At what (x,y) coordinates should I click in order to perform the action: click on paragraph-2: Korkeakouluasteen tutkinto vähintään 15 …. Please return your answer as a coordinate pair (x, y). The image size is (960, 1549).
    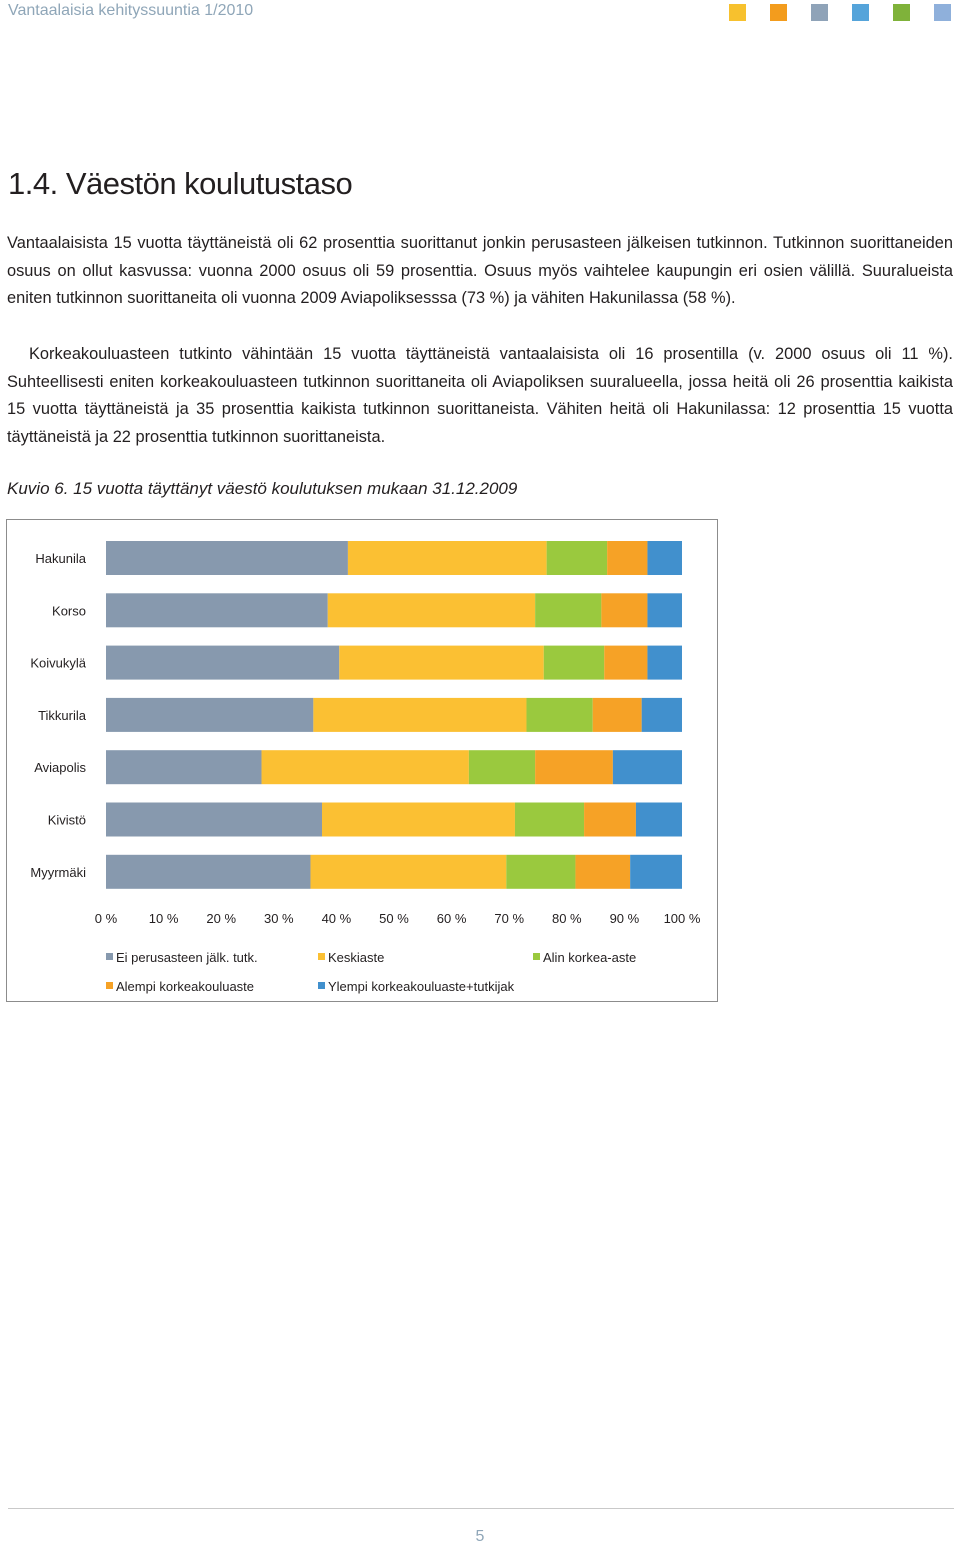
    Looking at the image, I should click on (480, 395).